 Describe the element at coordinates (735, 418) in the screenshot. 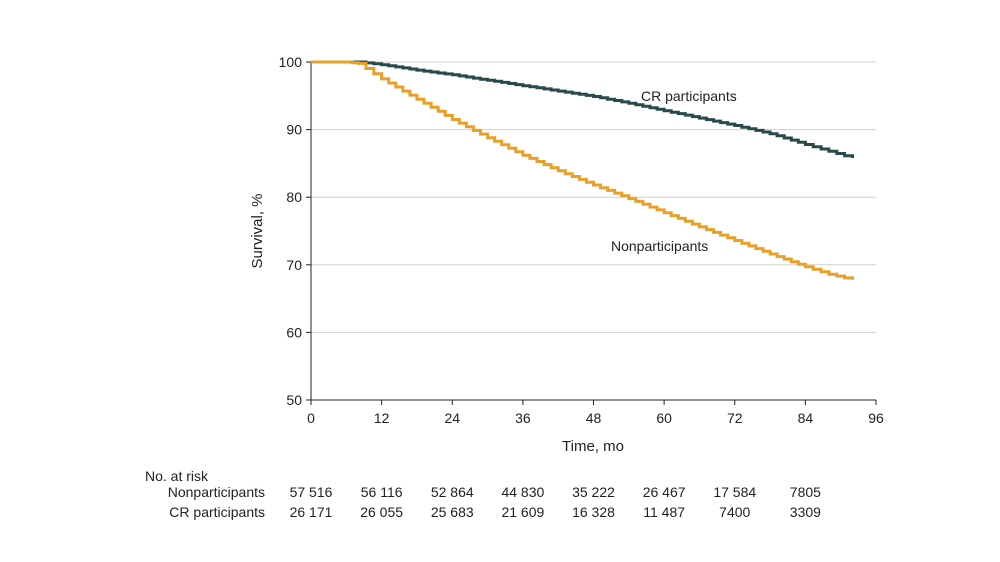

I see `x-tick-label: 72` at that location.